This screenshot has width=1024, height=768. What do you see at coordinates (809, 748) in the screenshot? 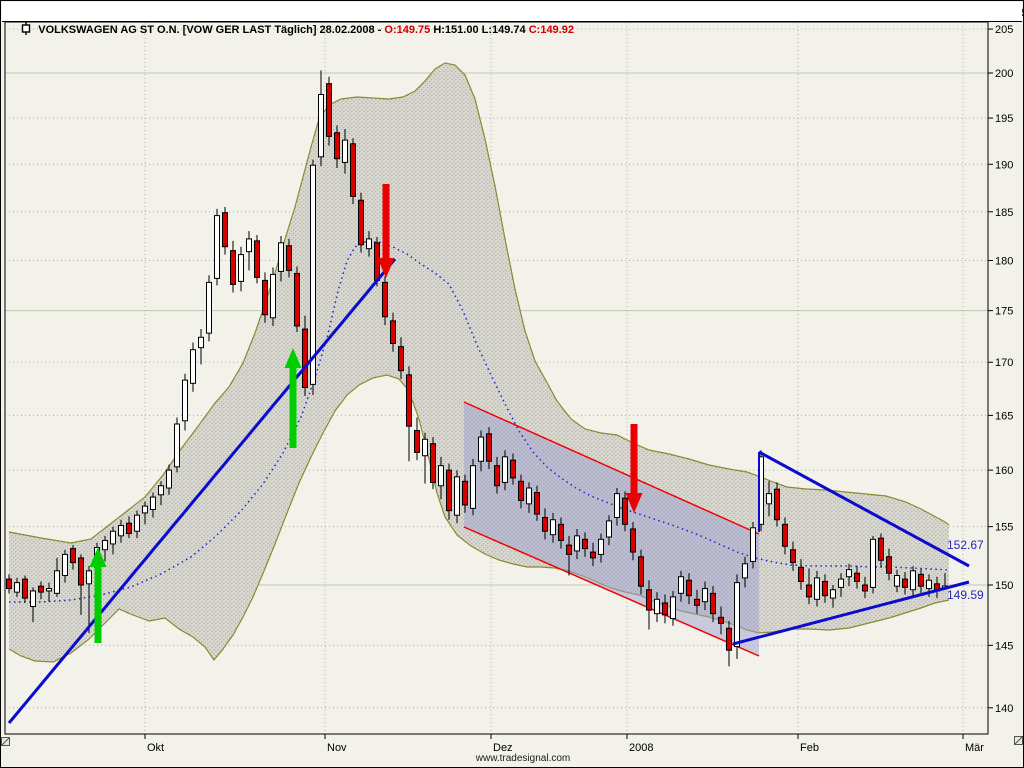
I see `x-axis-month-label: Feb` at bounding box center [809, 748].